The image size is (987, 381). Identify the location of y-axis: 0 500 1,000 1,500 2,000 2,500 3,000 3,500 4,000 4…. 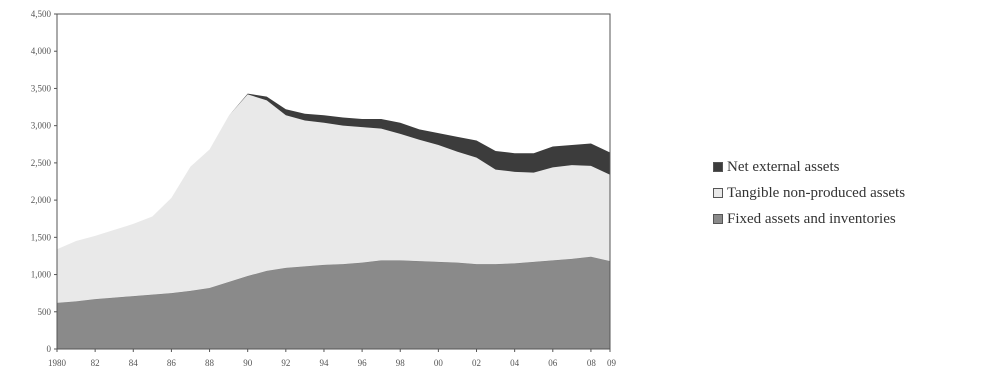
(44, 181).